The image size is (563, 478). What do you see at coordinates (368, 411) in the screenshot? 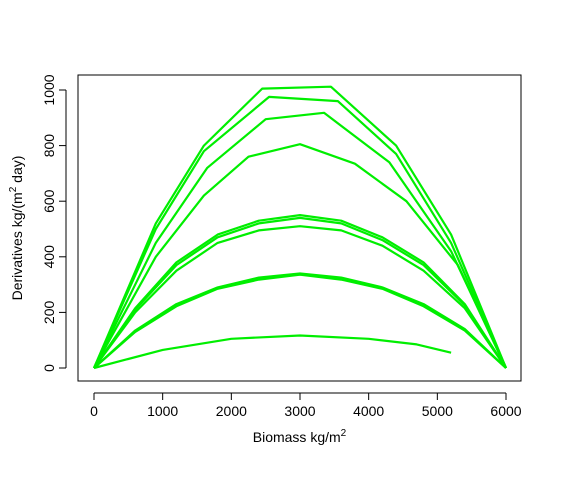
I see `x-tick-label: 4000` at bounding box center [368, 411].